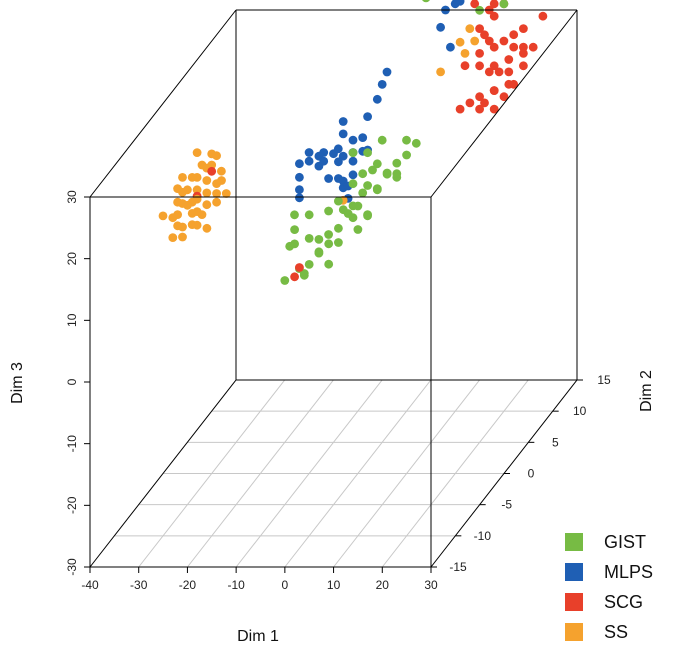 Image resolution: width=677 pixels, height=647 pixels. What do you see at coordinates (506, 505) in the screenshot?
I see `y-tick-label: -5` at bounding box center [506, 505].